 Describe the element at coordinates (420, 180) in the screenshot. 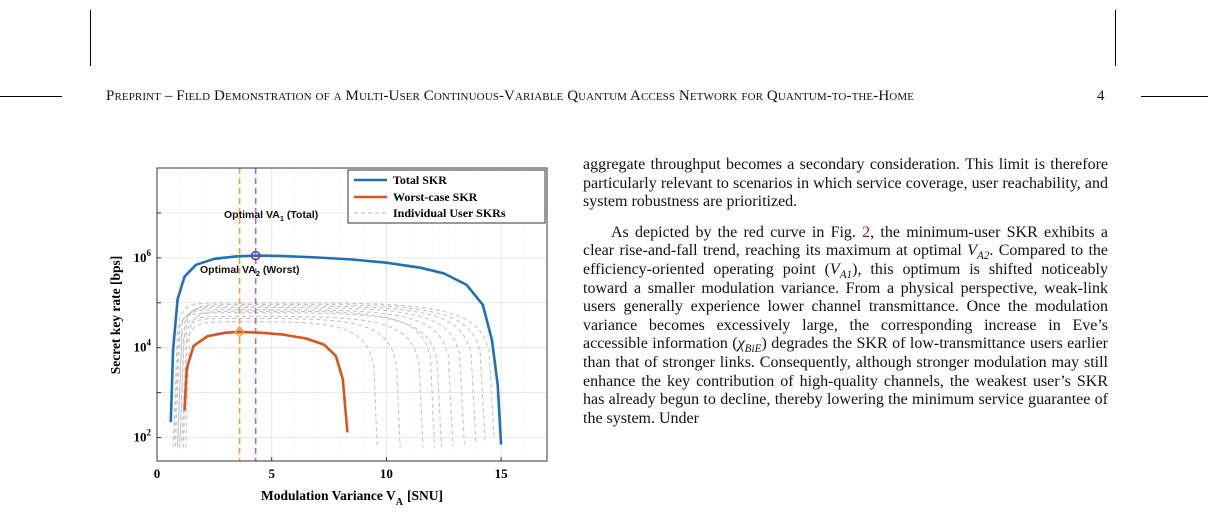

I see `legend-label-total: Total SKR` at that location.